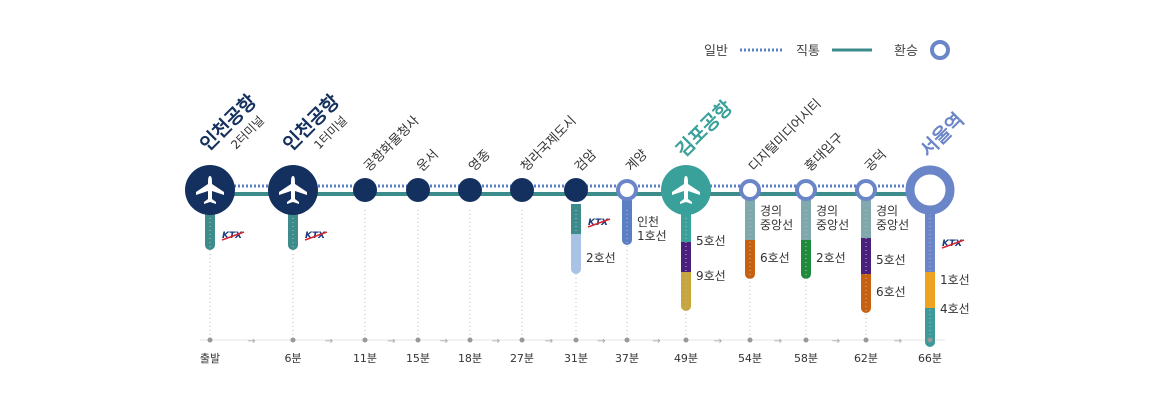  What do you see at coordinates (955, 309) in the screenshot?
I see `transfer-line-label: 4호선` at bounding box center [955, 309].